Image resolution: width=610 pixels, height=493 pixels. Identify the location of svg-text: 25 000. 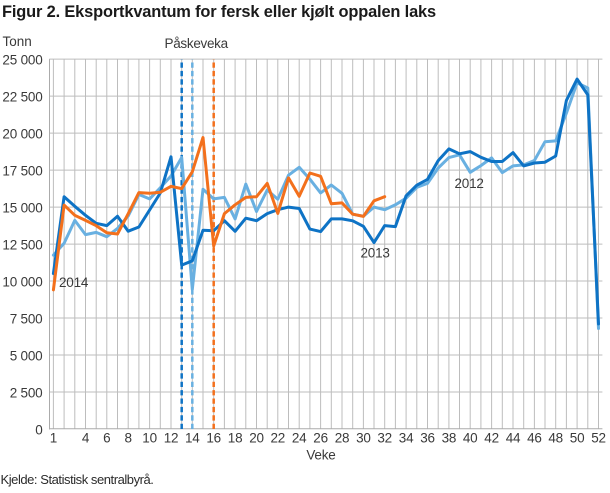
(22, 59).